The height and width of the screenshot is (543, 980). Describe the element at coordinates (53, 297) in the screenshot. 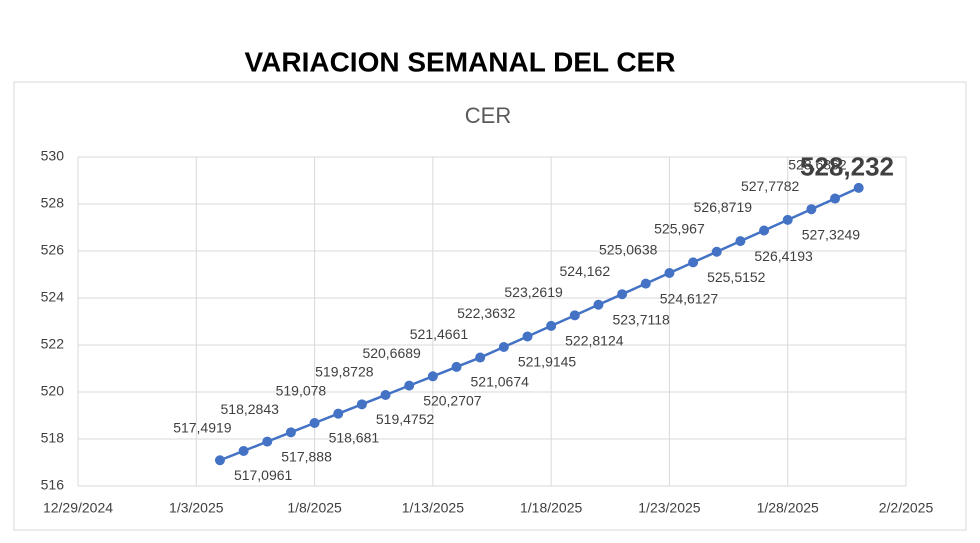

I see `y-tick-label: 524` at that location.